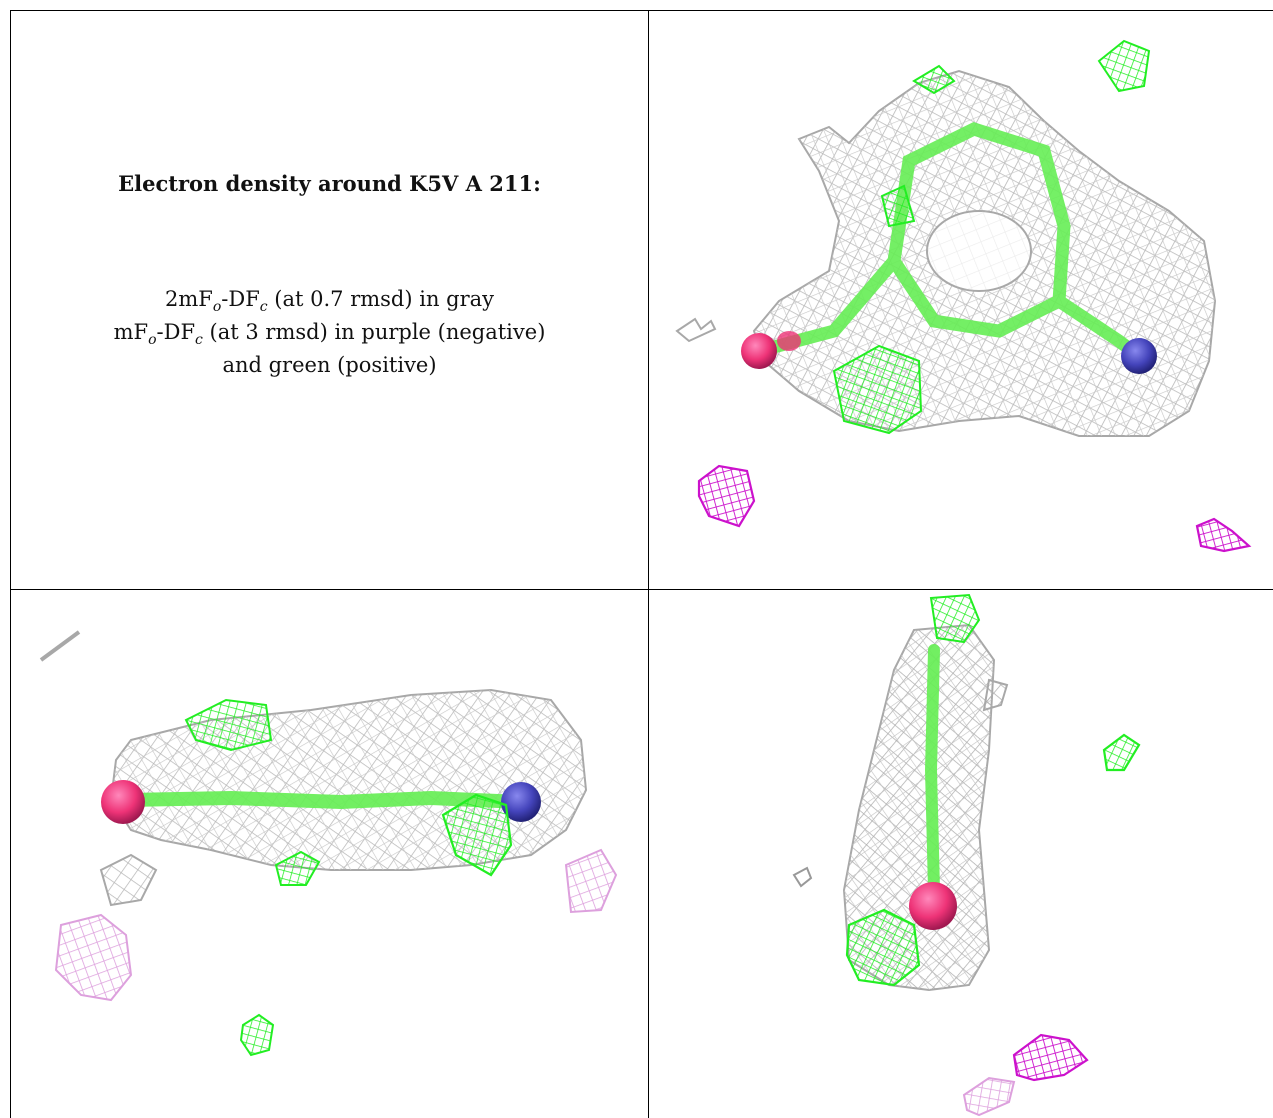 This screenshot has width=1273, height=1118. What do you see at coordinates (641, 10) in the screenshot?
I see `table-border-top` at bounding box center [641, 10].